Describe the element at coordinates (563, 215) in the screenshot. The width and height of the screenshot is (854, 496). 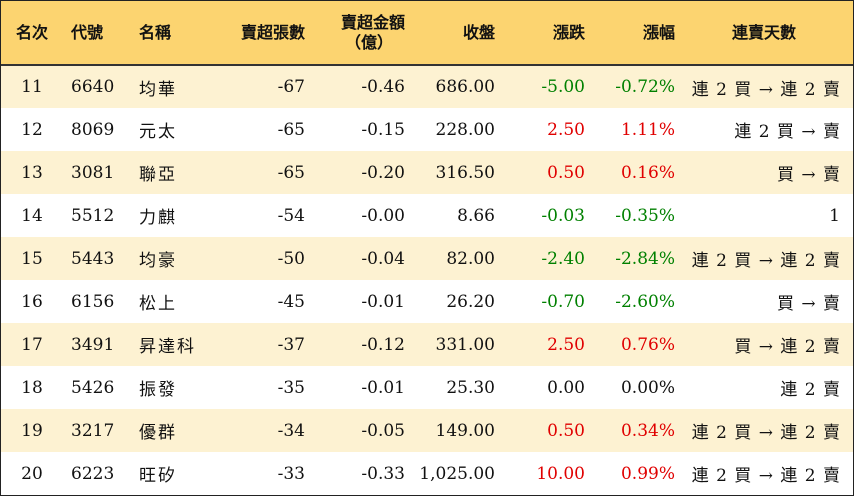
I see `price-change-cell: -0.03` at that location.